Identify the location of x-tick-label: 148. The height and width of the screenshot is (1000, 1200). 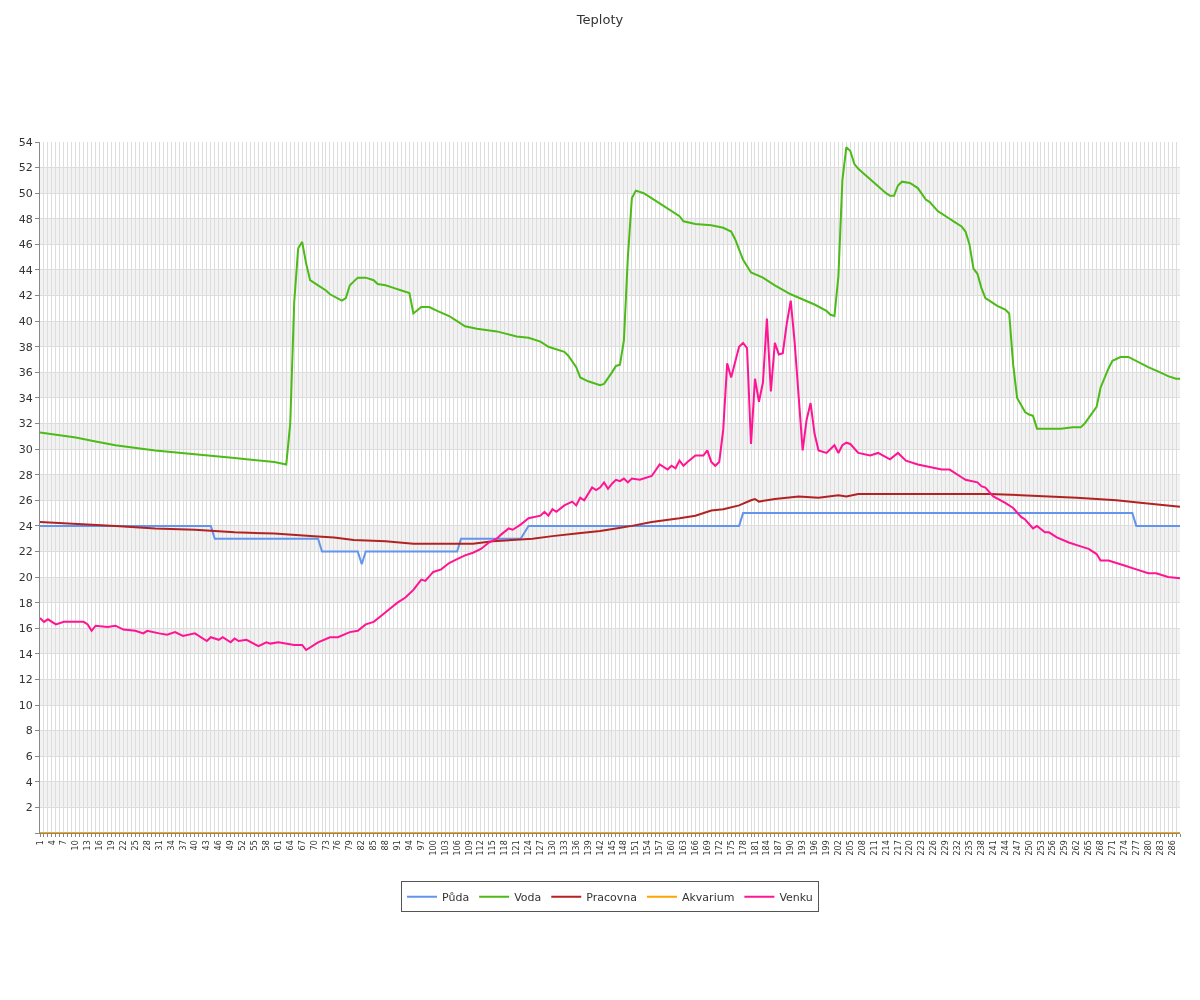
(624, 848).